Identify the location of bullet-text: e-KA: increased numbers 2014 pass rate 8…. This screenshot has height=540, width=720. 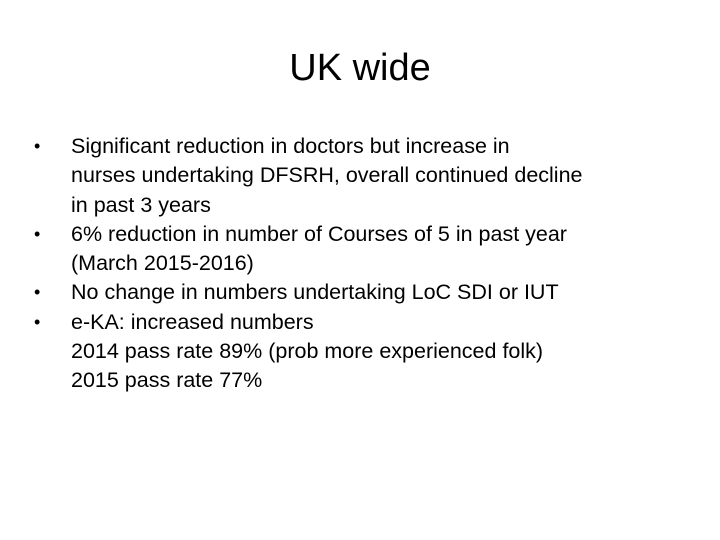
(377, 352).